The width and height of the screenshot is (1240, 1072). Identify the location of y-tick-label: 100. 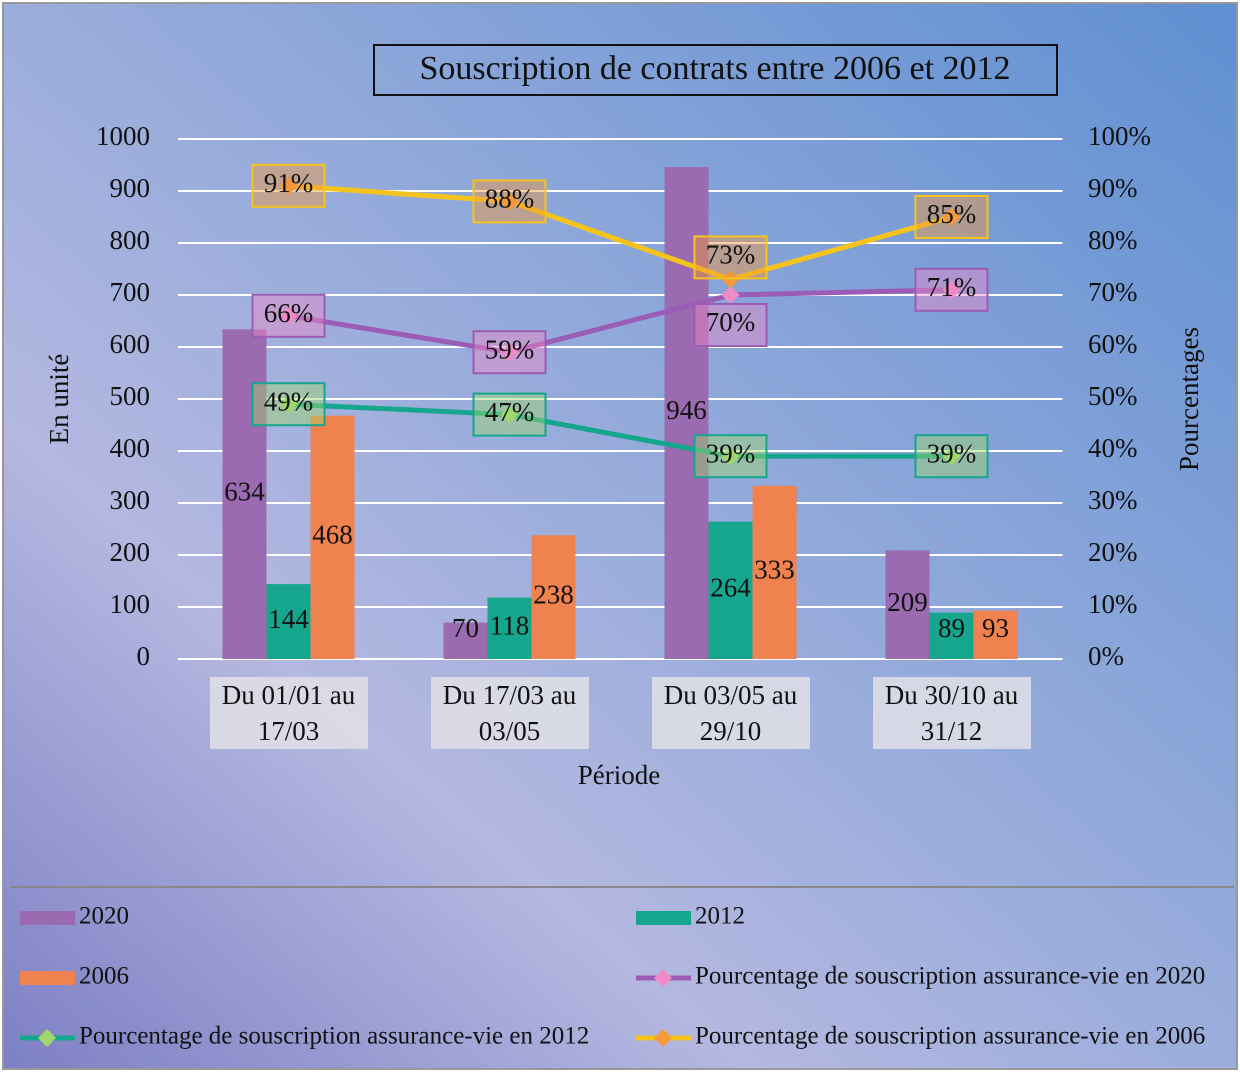
(130, 604).